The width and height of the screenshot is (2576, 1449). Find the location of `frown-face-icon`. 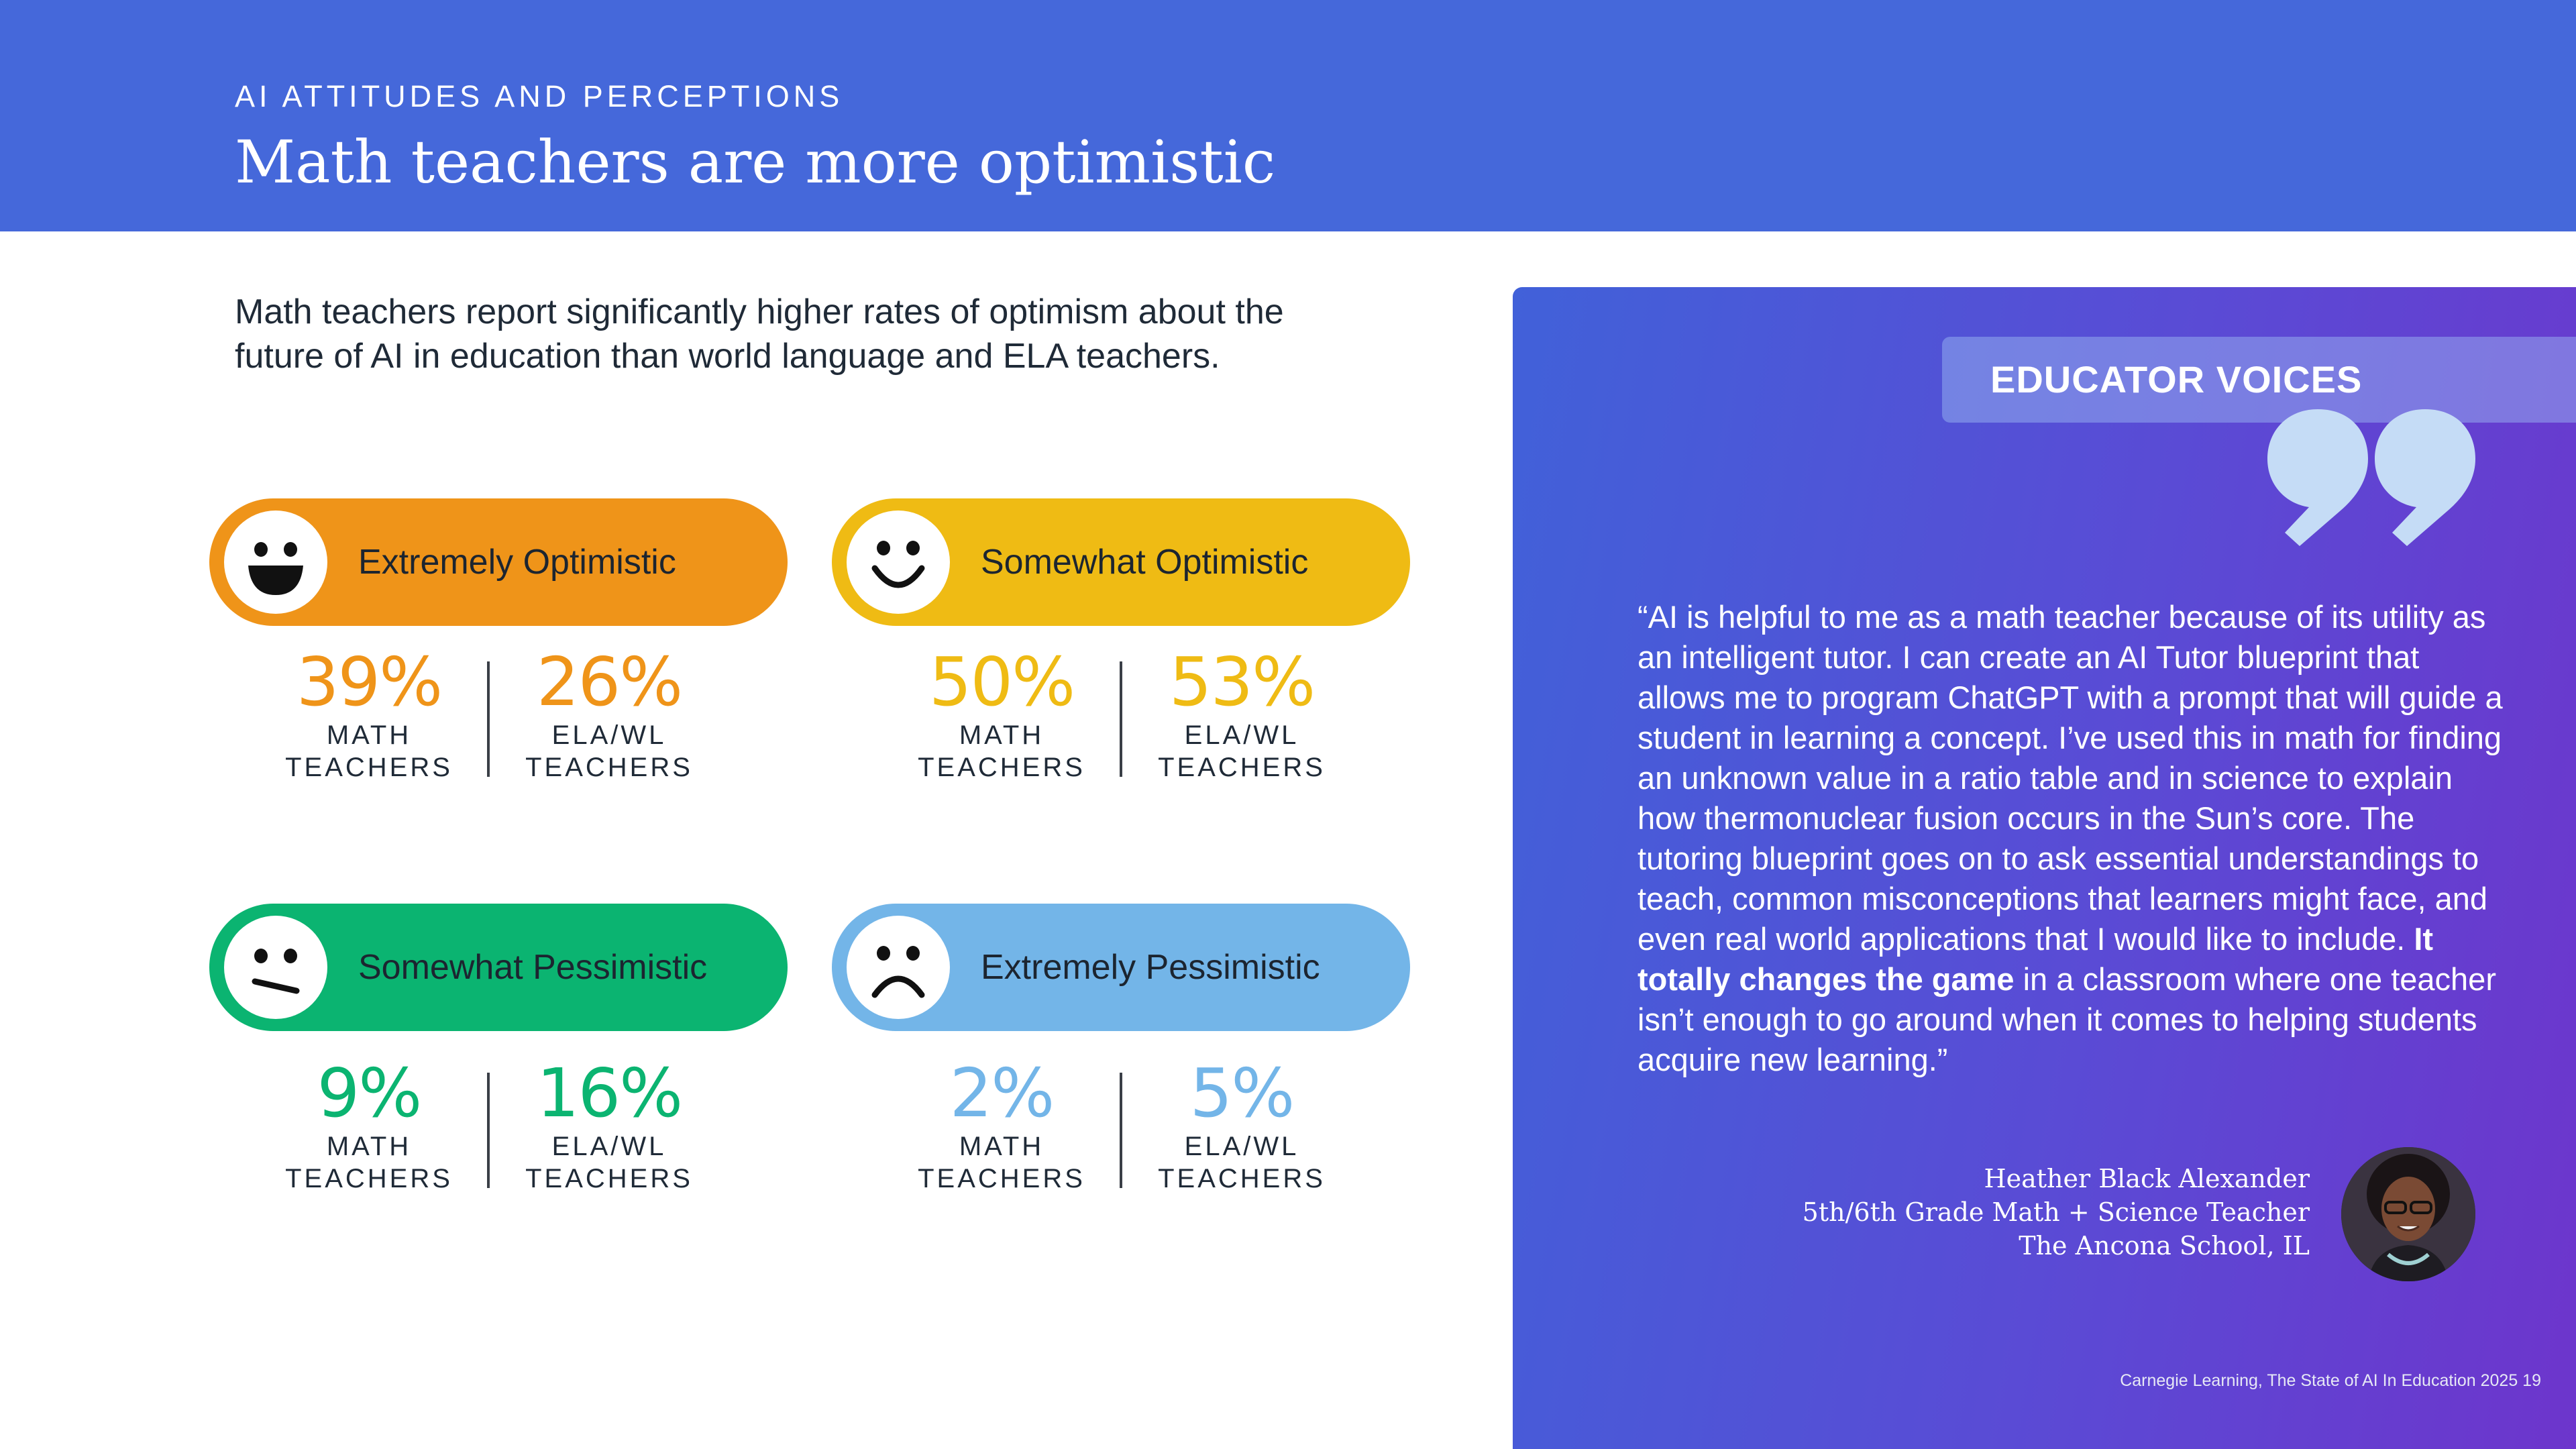

frown-face-icon is located at coordinates (898, 967).